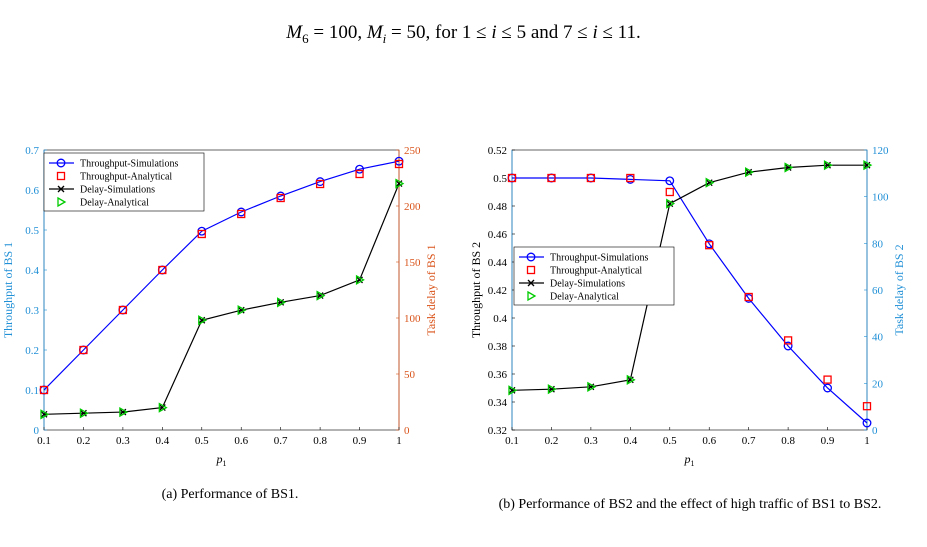 The image size is (927, 547). Describe the element at coordinates (497, 151) in the screenshot. I see `y-left-tick-label: 0.52` at that location.